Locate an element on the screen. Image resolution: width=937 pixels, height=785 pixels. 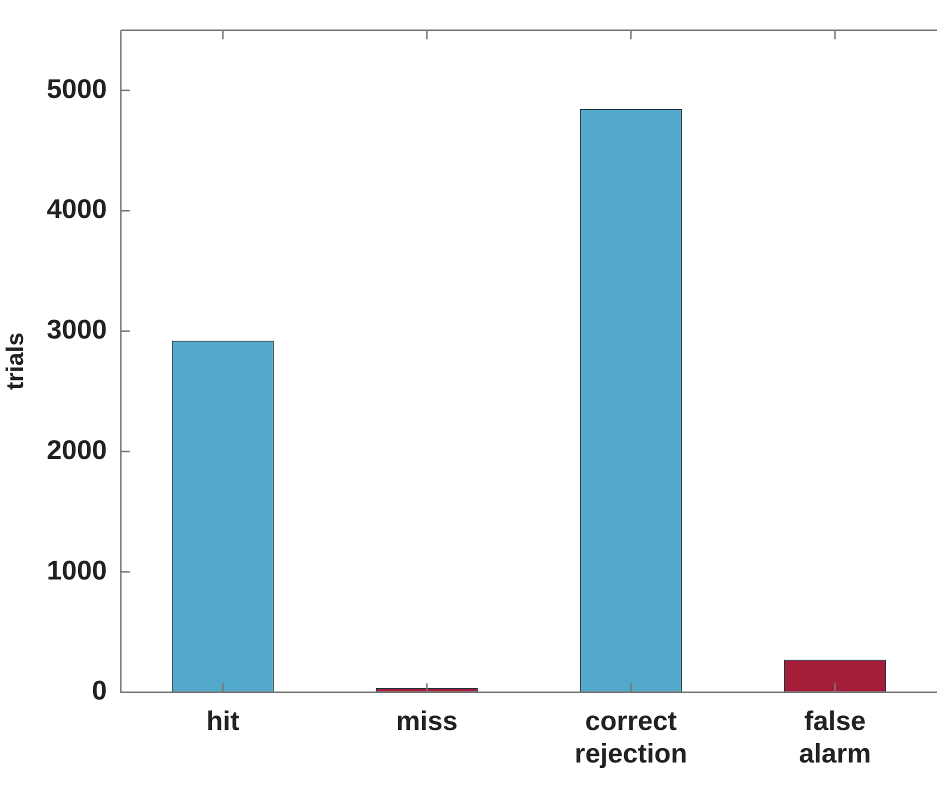
y-tick-label: 2000 is located at coordinates (76, 449).